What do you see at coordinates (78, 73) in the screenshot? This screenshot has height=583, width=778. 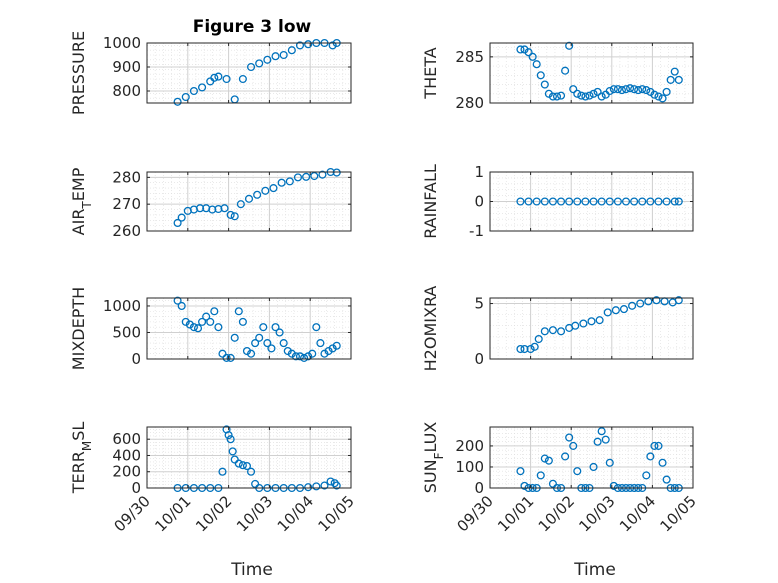 I see `y-axis-label: PRESSURE` at bounding box center [78, 73].